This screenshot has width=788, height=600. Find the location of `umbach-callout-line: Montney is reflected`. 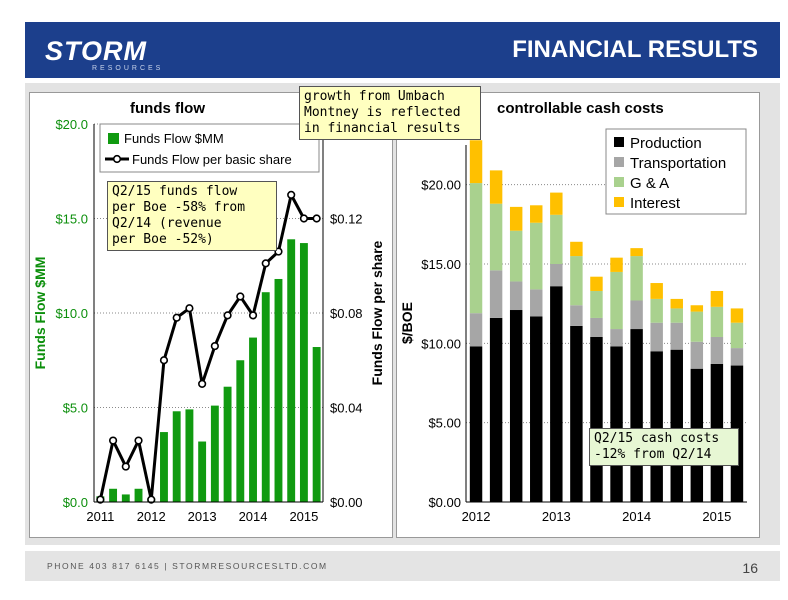

umbach-callout-line: Montney is reflected is located at coordinates (382, 112).